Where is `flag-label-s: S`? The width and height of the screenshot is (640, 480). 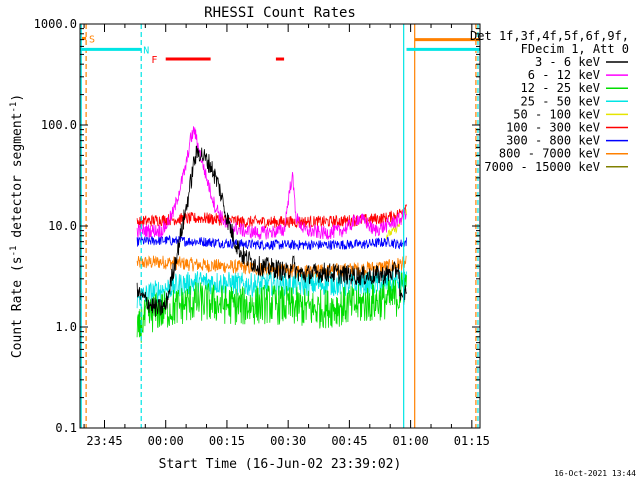
flag-label-s: S is located at coordinates (92, 39).